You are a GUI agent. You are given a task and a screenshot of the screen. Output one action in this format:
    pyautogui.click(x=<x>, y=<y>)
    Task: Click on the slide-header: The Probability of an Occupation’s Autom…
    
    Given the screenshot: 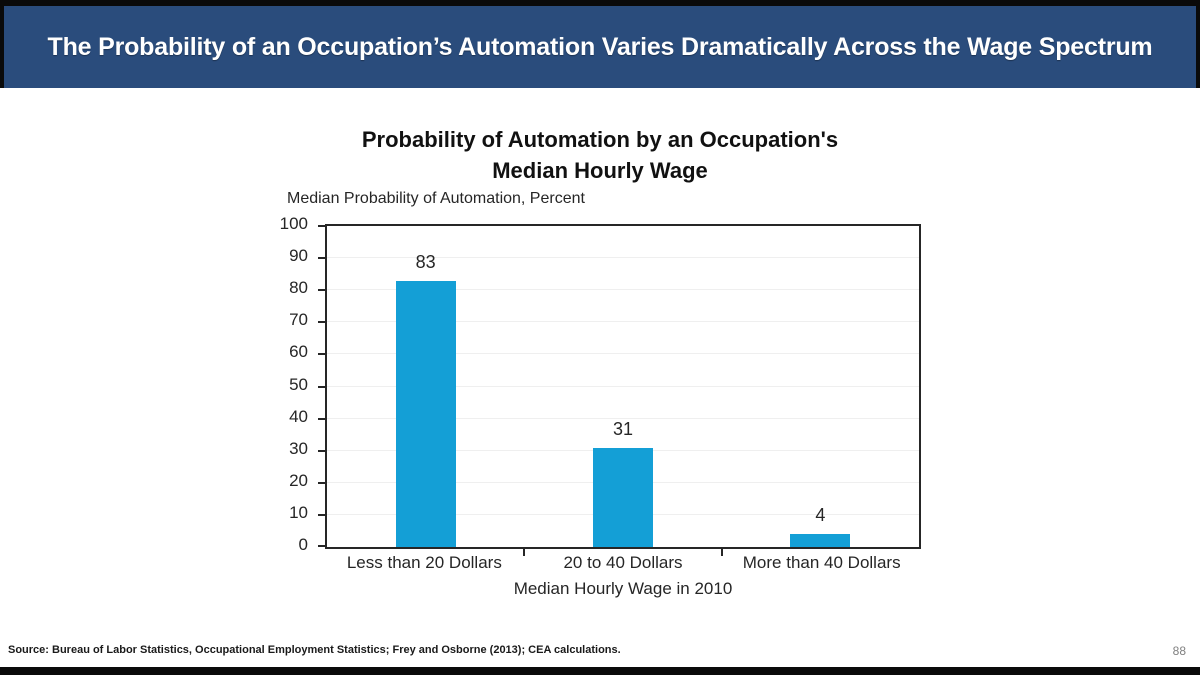 What is the action you would take?
    pyautogui.click(x=600, y=47)
    